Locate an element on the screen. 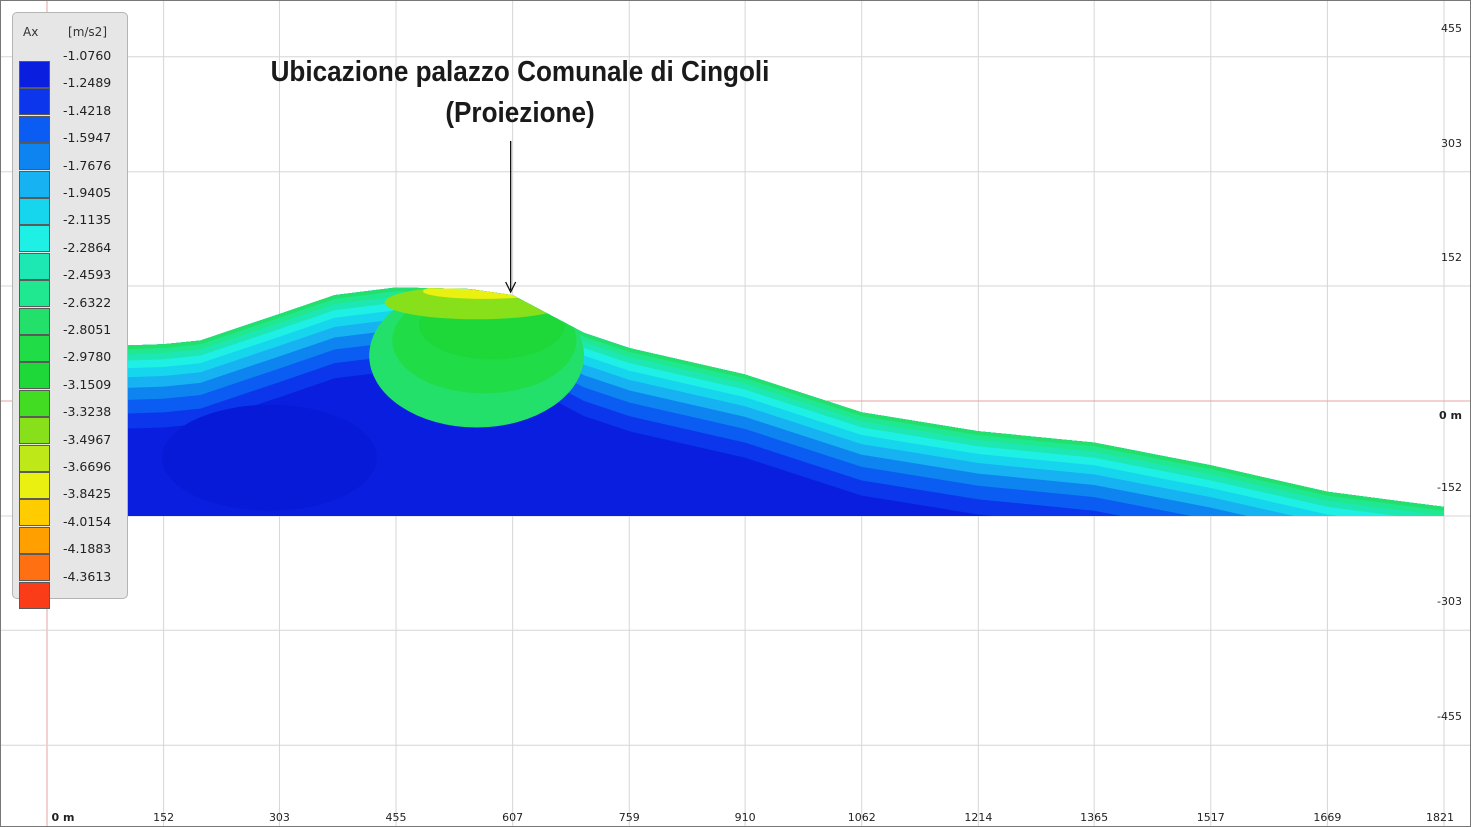 This screenshot has width=1471, height=827. legend-label-13: -3.3238 is located at coordinates (87, 412).